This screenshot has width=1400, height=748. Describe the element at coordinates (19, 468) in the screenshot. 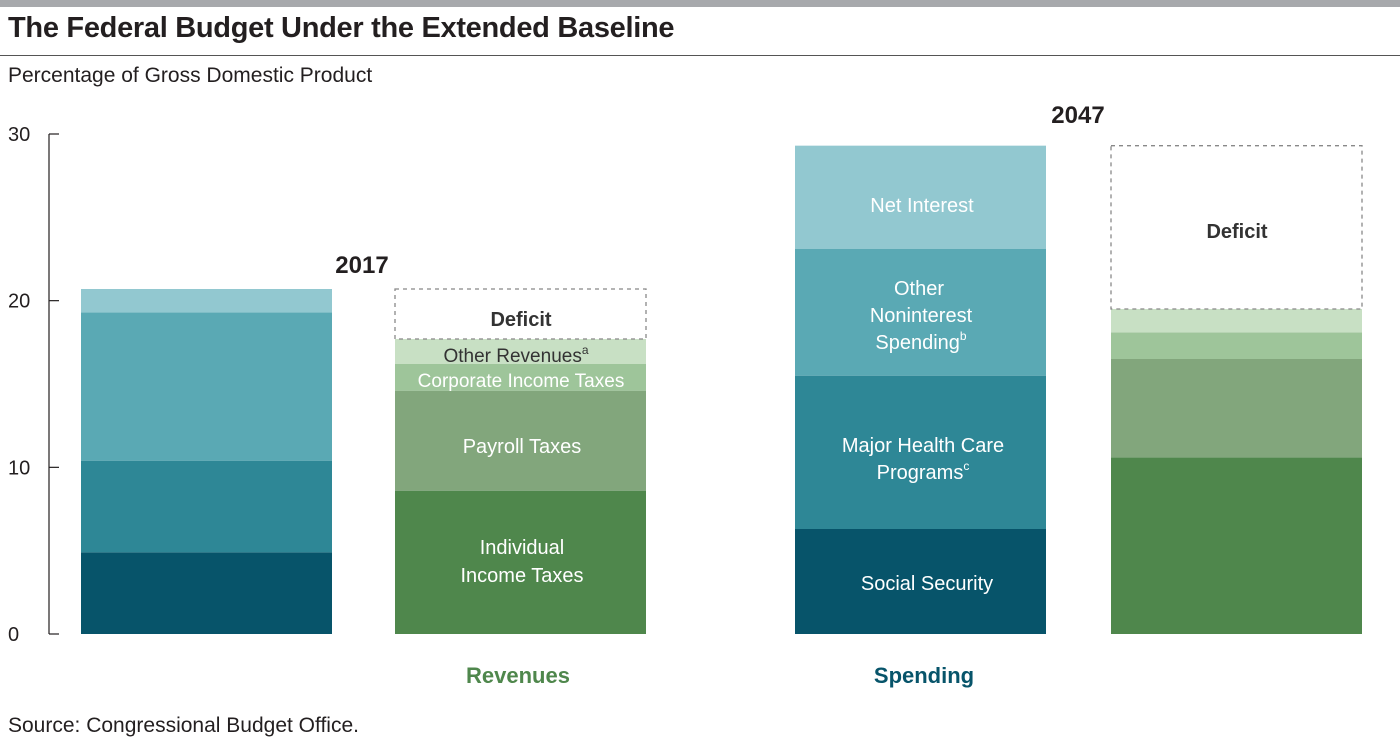

I see `y-tick-label: 10` at that location.